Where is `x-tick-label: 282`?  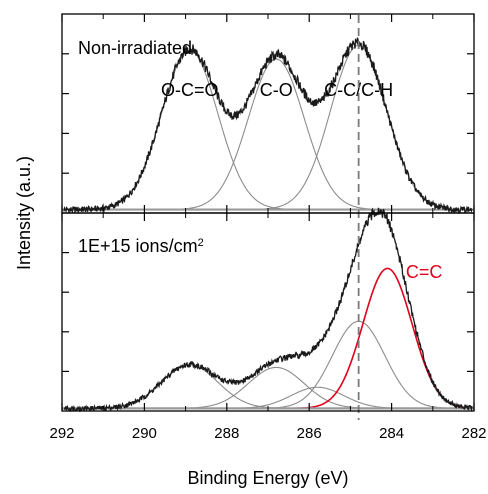
x-tick-label: 282 is located at coordinates (473, 433).